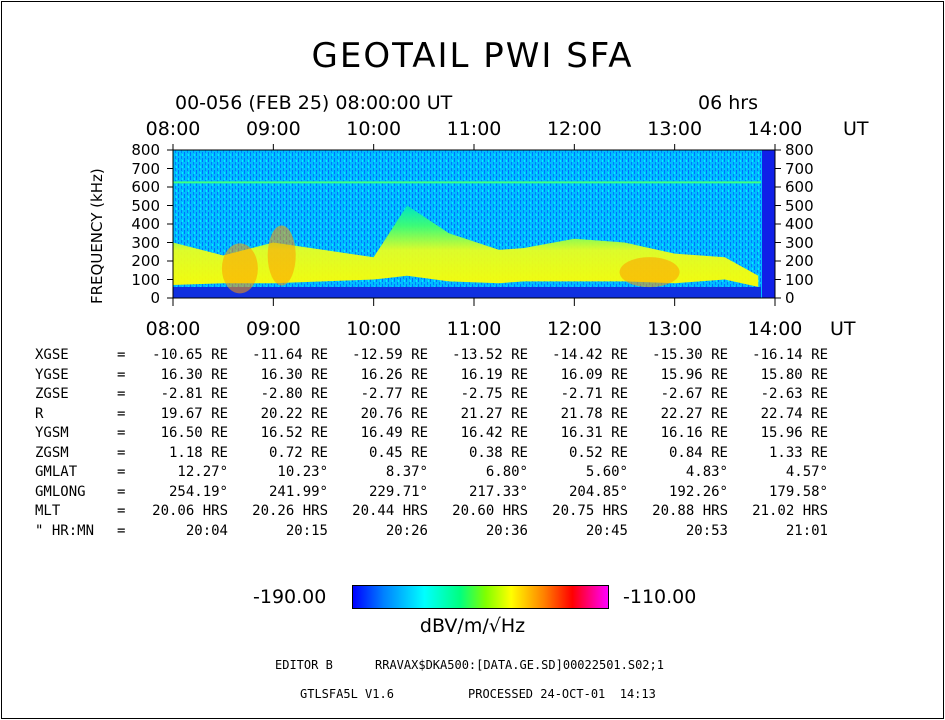 The width and height of the screenshot is (945, 720). What do you see at coordinates (48, 511) in the screenshot?
I see `ephemeris-row-label: MLT` at bounding box center [48, 511].